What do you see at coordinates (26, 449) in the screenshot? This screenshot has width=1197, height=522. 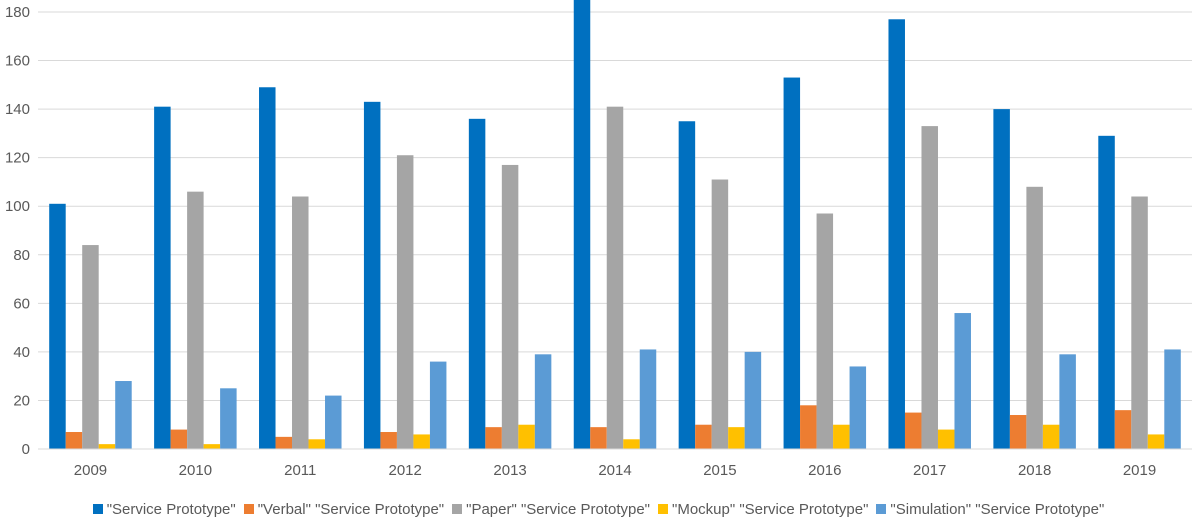 I see `y-tick-label: 0` at bounding box center [26, 449].